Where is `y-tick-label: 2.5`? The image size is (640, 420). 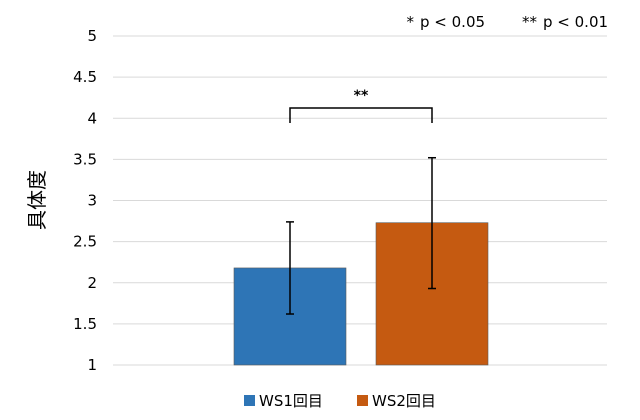
y-tick-label: 2.5 is located at coordinates (85, 242).